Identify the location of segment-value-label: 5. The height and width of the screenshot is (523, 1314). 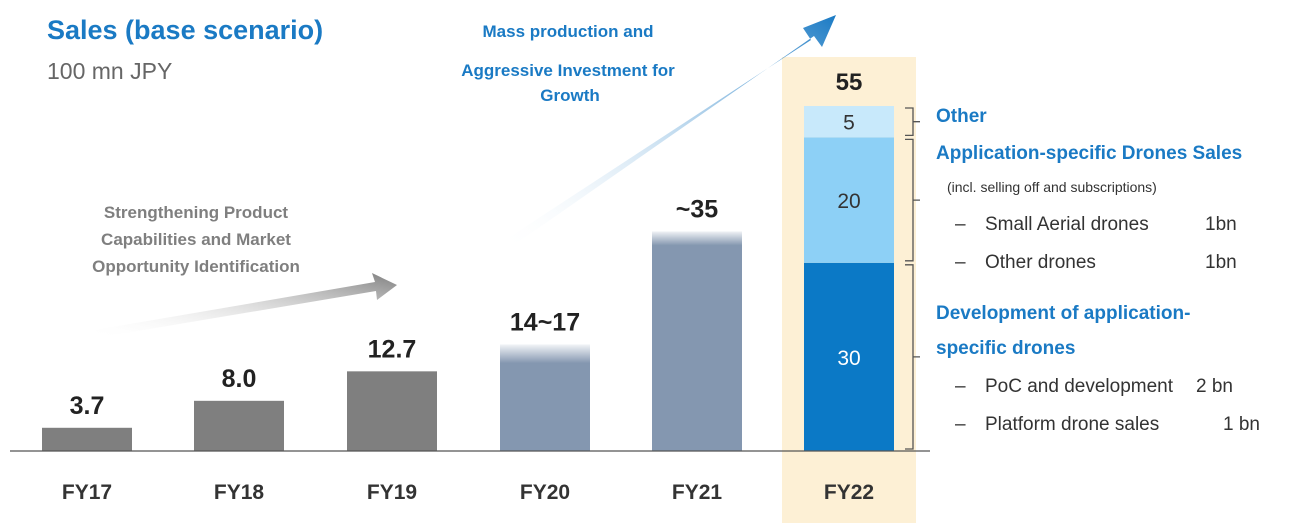
(849, 123).